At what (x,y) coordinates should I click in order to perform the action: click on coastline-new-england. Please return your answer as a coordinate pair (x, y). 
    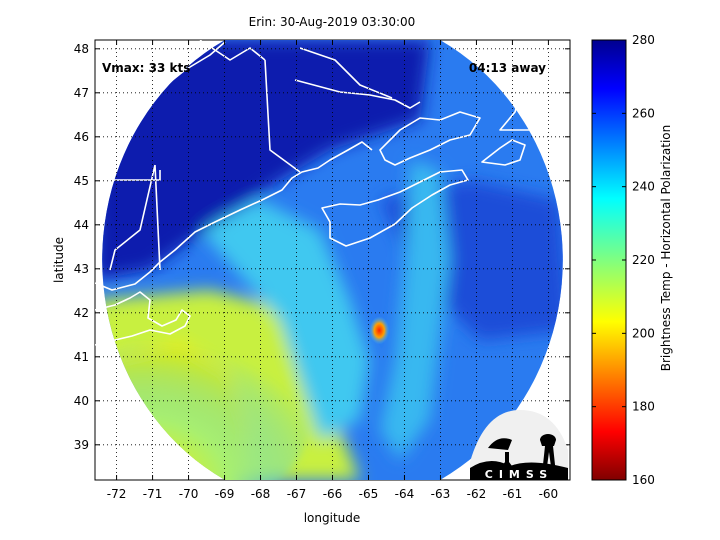
    Looking at the image, I should click on (234, 216).